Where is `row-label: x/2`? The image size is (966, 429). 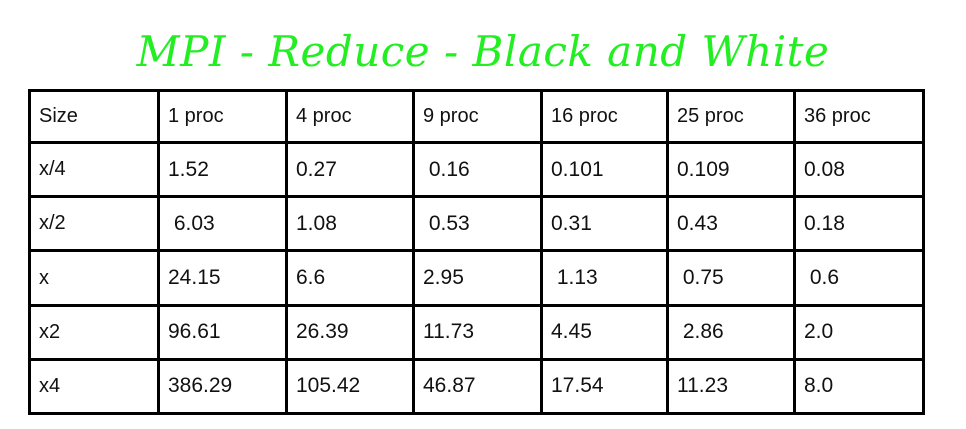
row-label: x/2 is located at coordinates (94, 224).